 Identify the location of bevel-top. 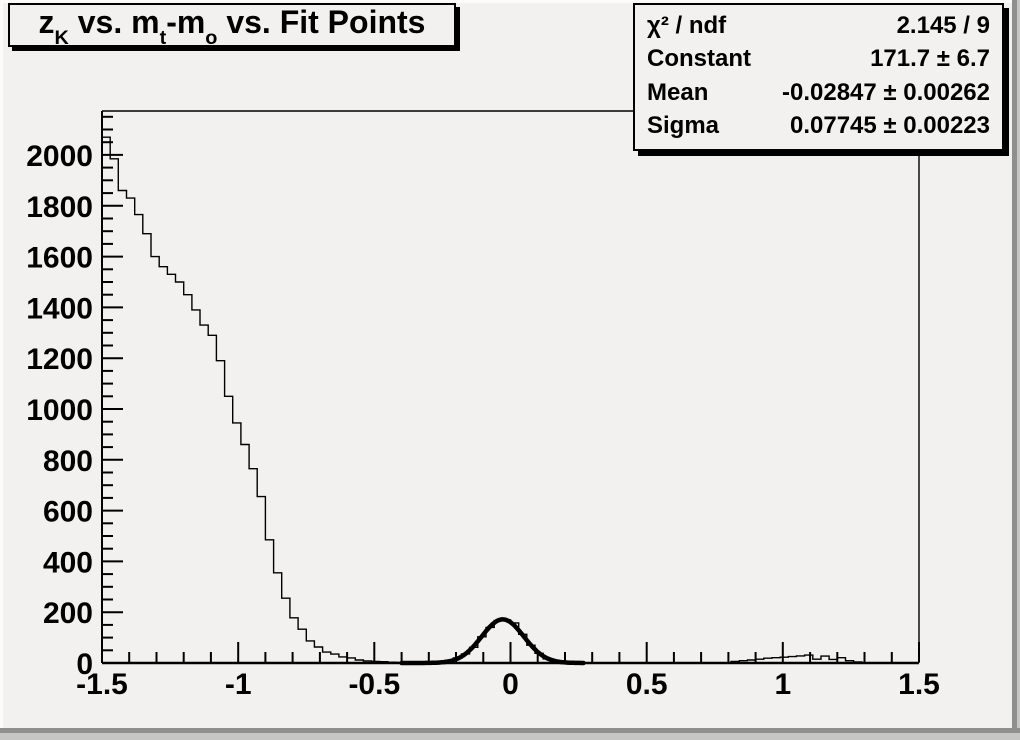
(510, 1).